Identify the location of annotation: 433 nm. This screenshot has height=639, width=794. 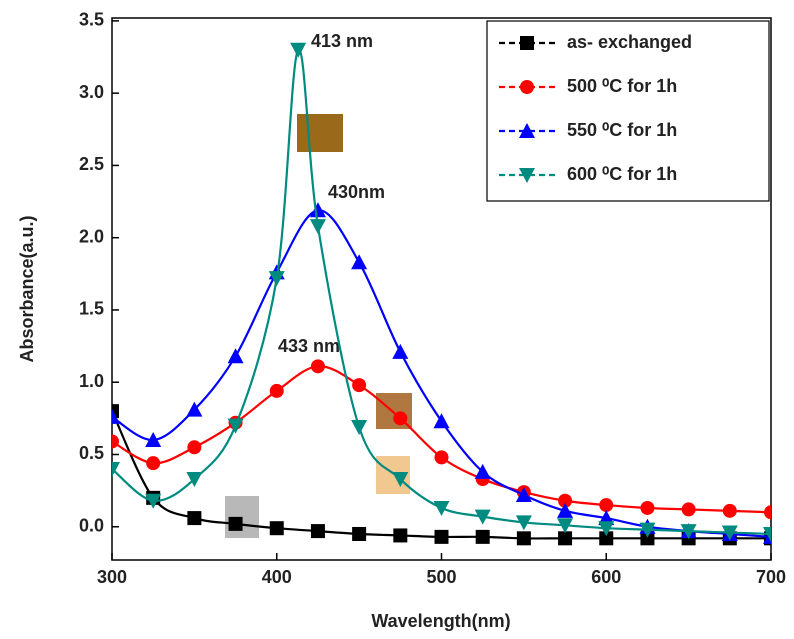
(309, 346).